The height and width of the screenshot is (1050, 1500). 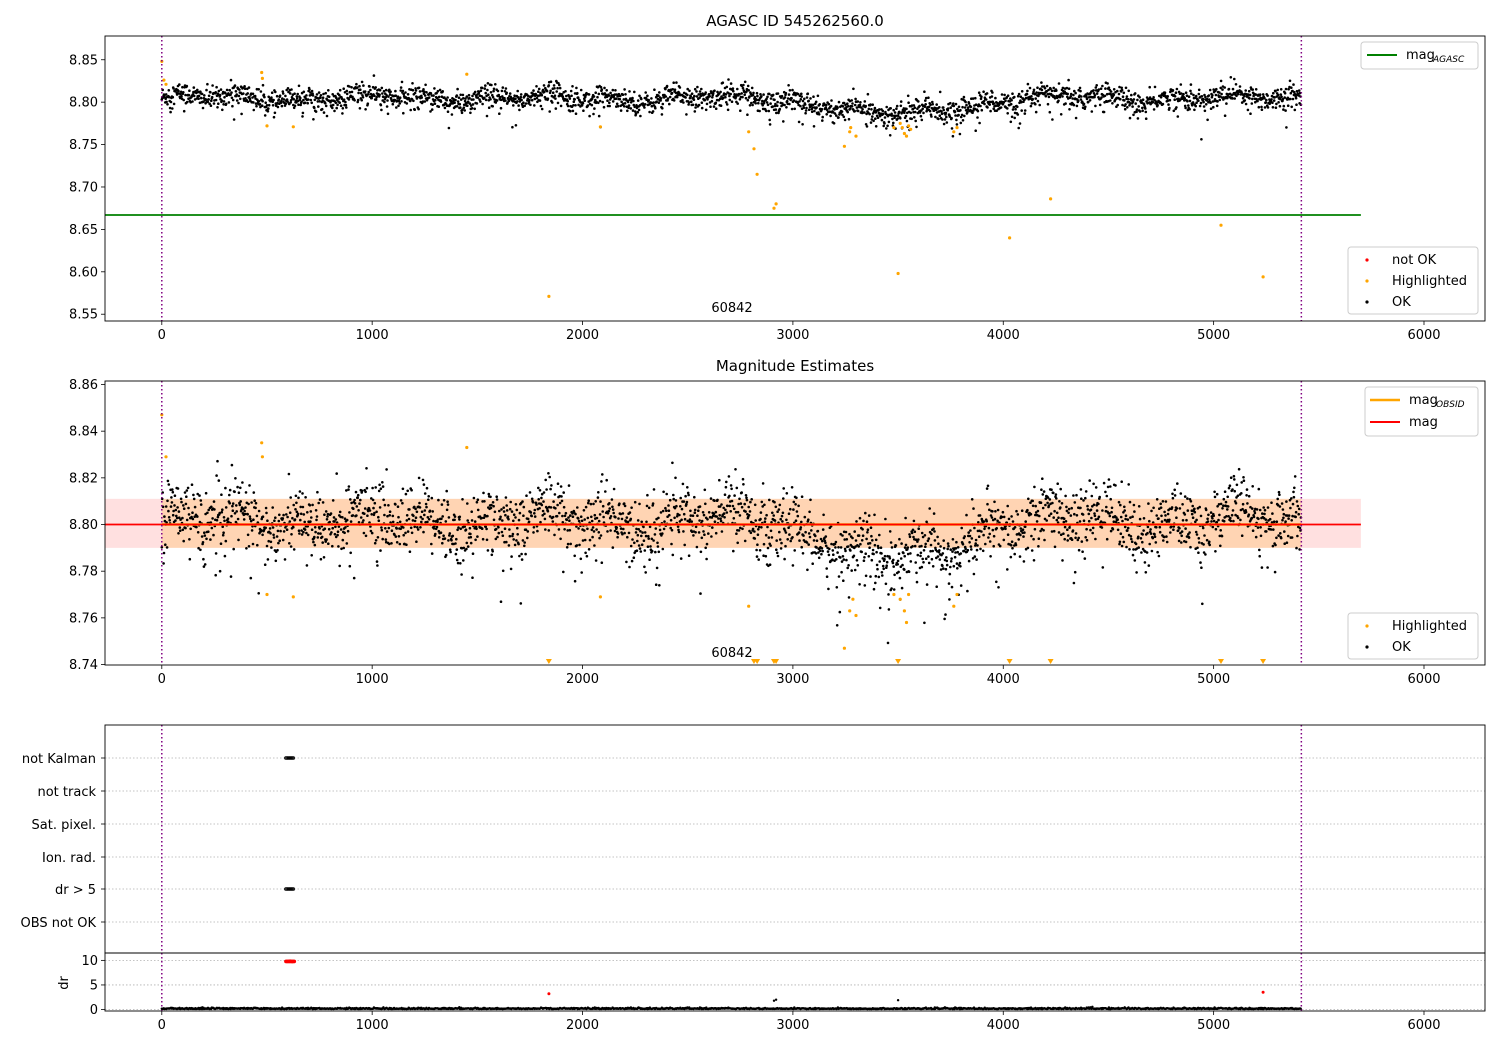 What do you see at coordinates (792, 335) in the screenshot?
I see `x-tick-label: 3000` at bounding box center [792, 335].